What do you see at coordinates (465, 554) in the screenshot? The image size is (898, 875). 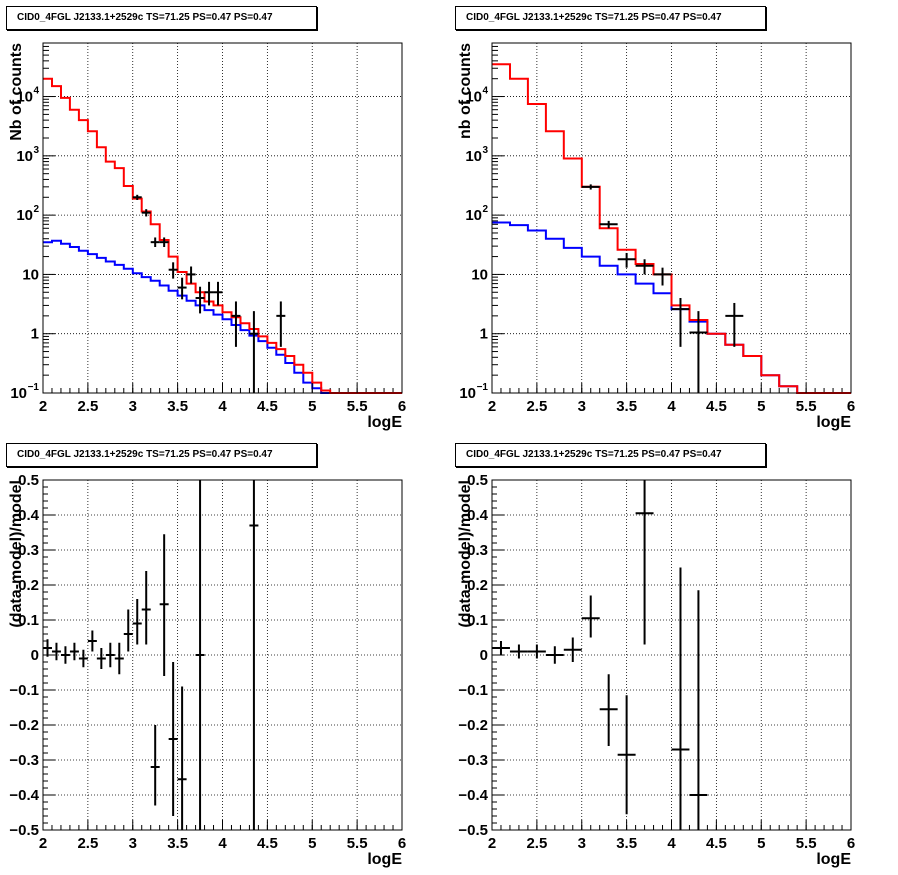 I see `y-axis-title: (data-model)/model` at bounding box center [465, 554].